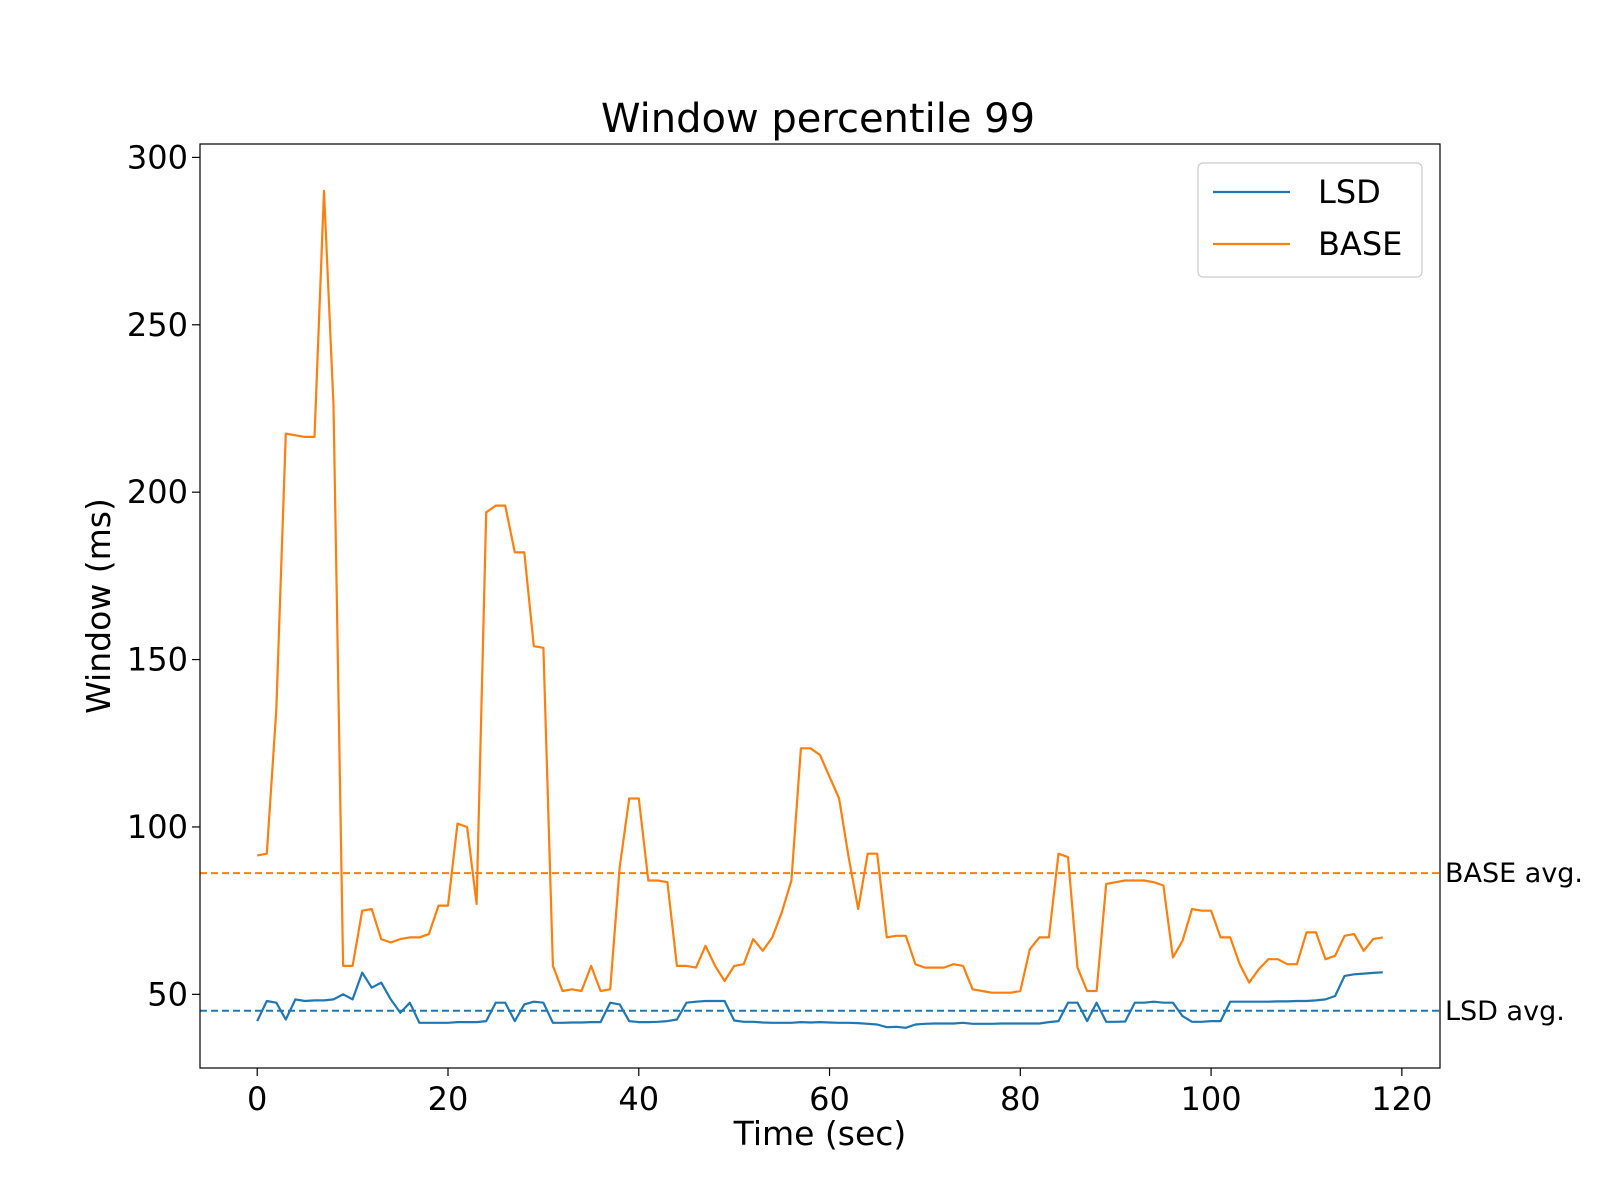 The image size is (1600, 1200). Describe the element at coordinates (167, 994) in the screenshot. I see `y-tick-label: 50` at that location.